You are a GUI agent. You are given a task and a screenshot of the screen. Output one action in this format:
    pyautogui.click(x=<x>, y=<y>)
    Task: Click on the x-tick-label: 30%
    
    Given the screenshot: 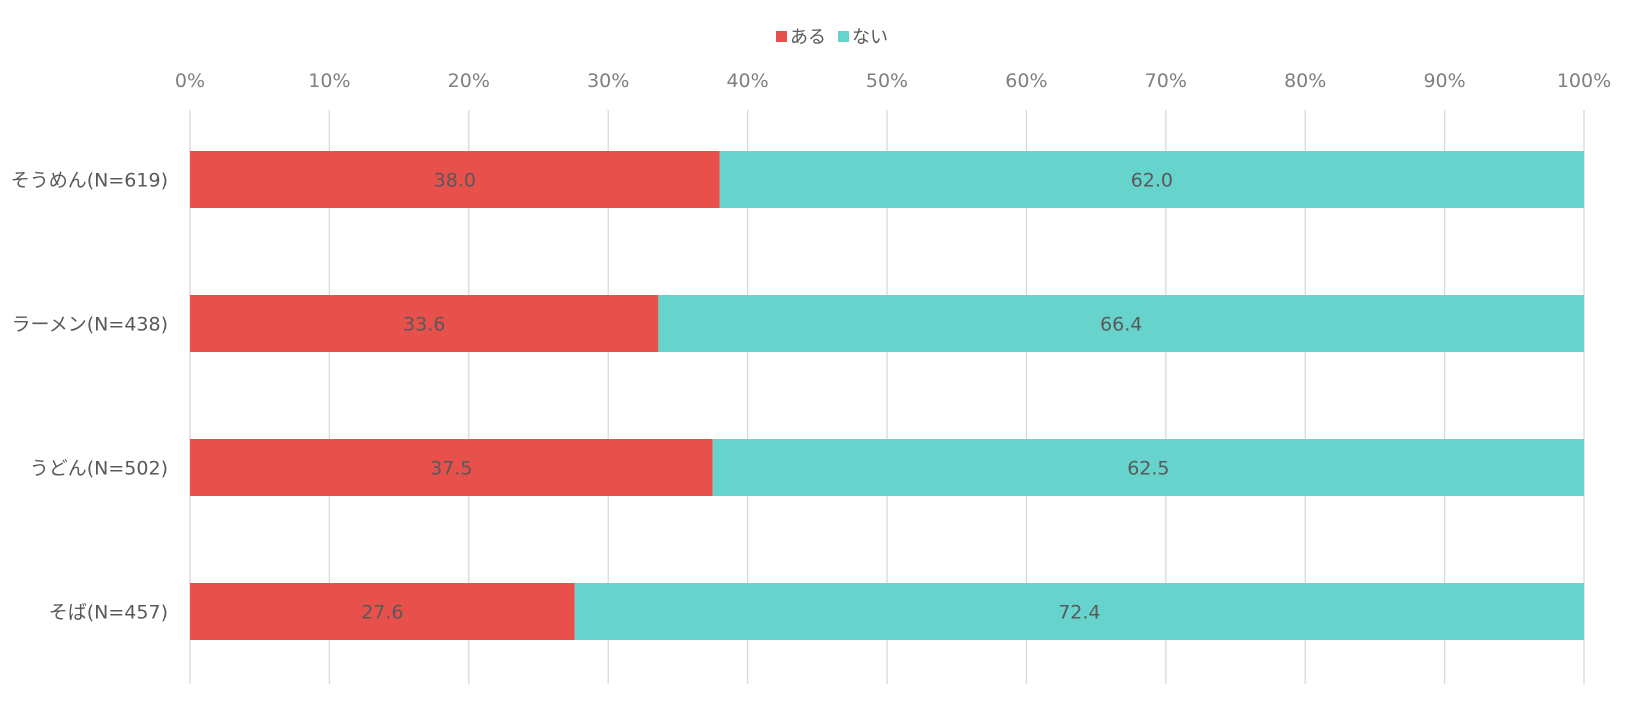 What is the action you would take?
    pyautogui.click(x=608, y=81)
    